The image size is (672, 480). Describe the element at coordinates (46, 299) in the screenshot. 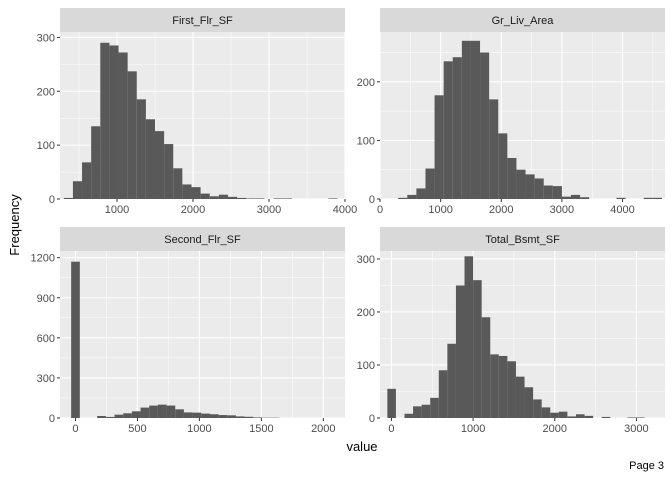

I see `y-tick-label: 900` at that location.